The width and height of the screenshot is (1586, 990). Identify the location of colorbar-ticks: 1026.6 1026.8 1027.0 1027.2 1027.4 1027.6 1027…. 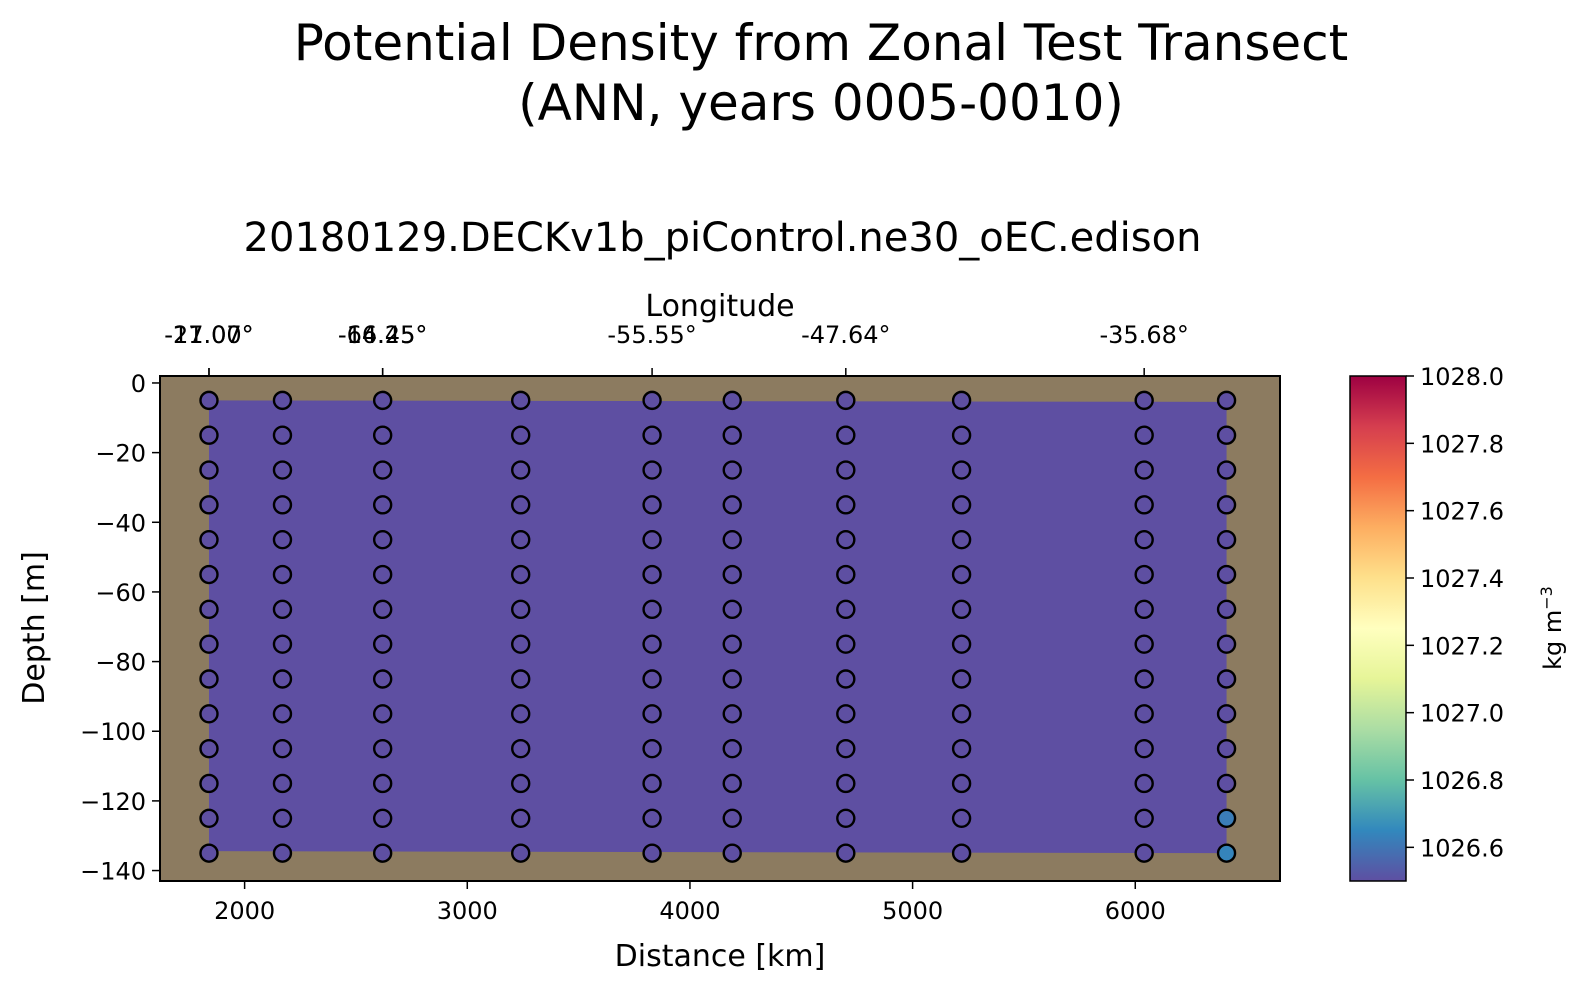
(1455, 612).